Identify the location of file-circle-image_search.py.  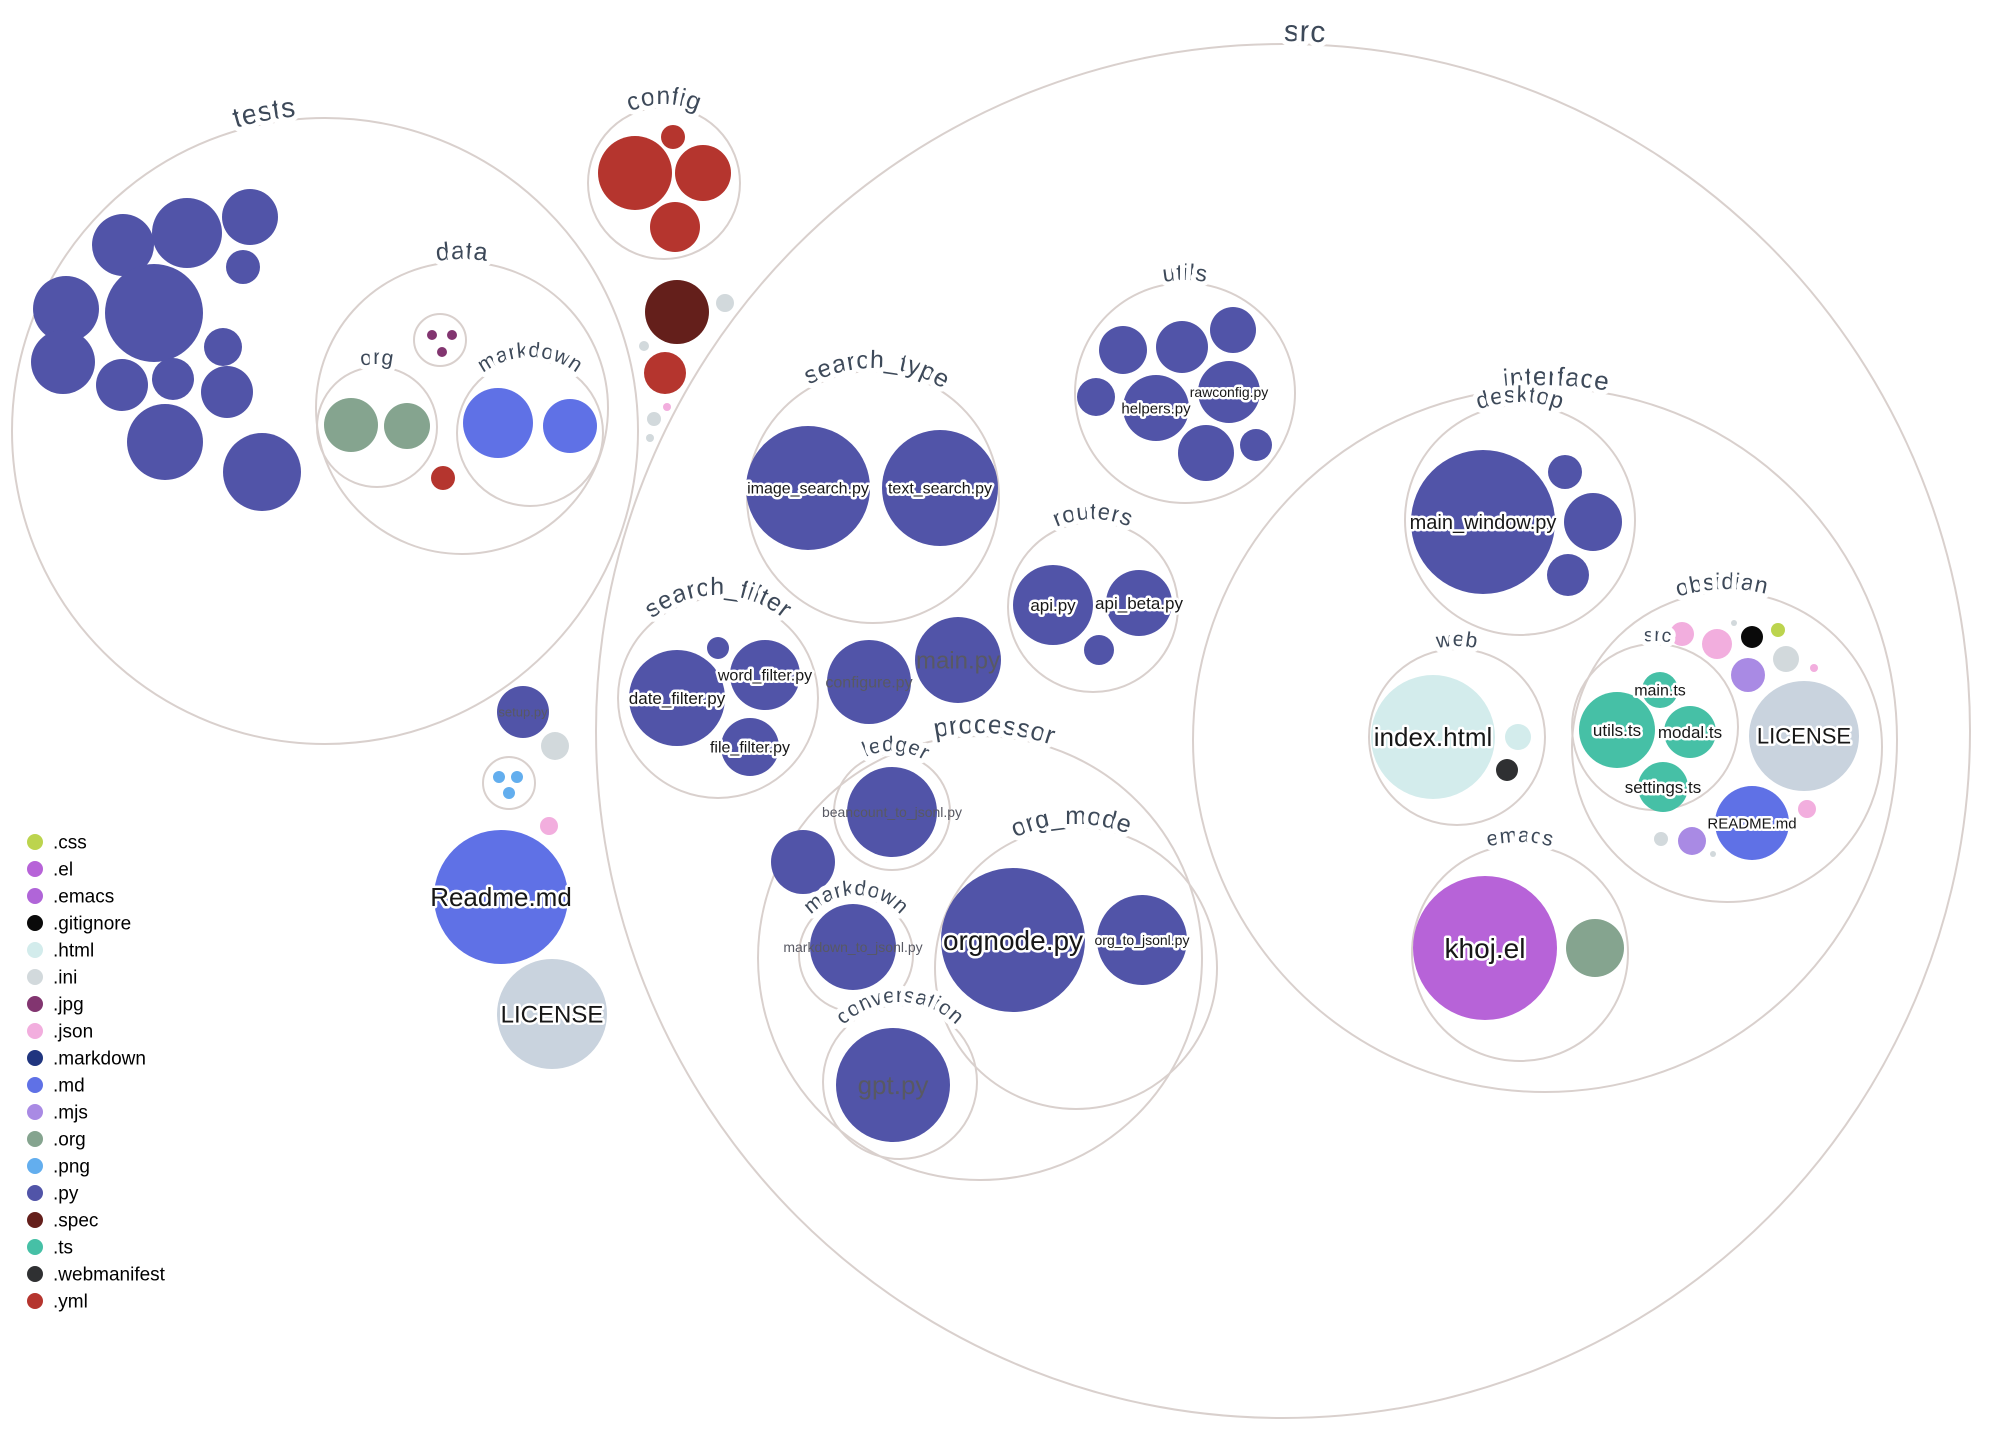
(808, 488).